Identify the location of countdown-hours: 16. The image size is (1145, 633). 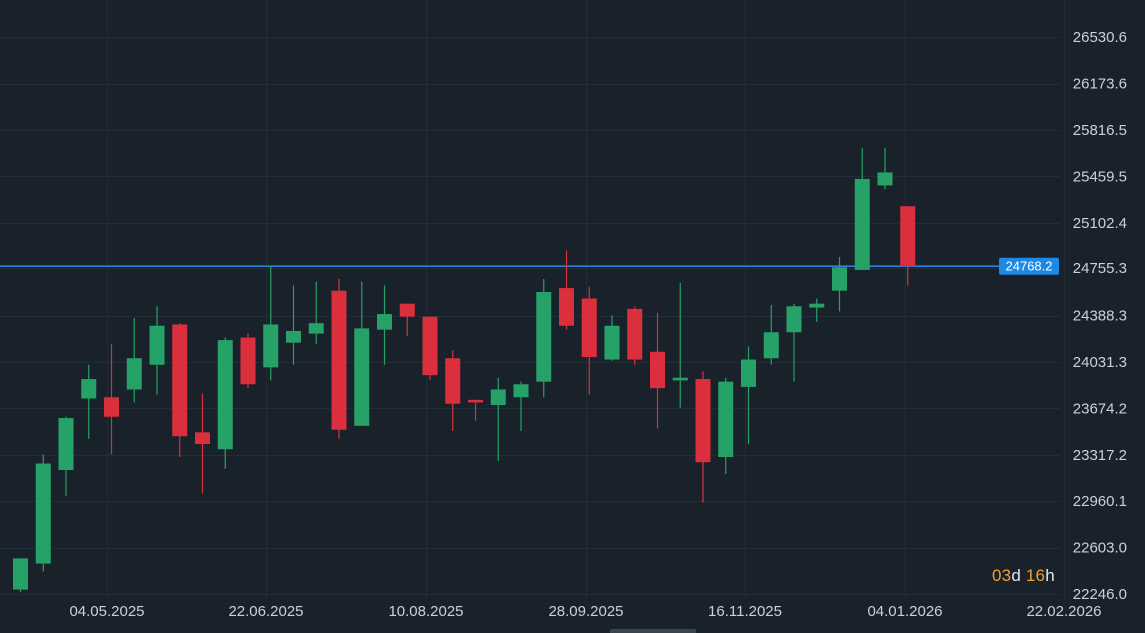
(1035, 575).